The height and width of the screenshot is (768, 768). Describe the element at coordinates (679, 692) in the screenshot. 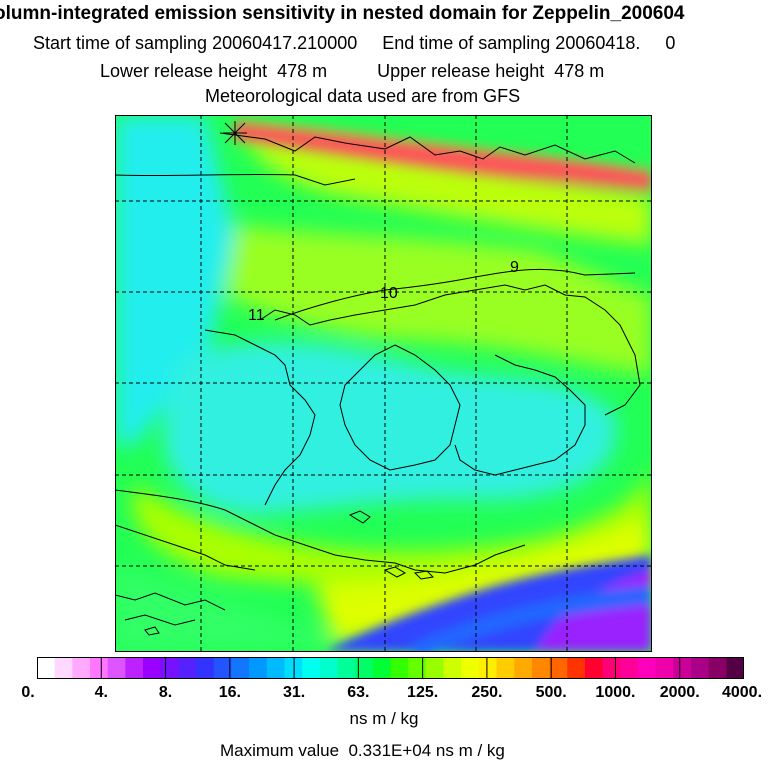

I see `colorbar-tick-label: 2000.` at that location.